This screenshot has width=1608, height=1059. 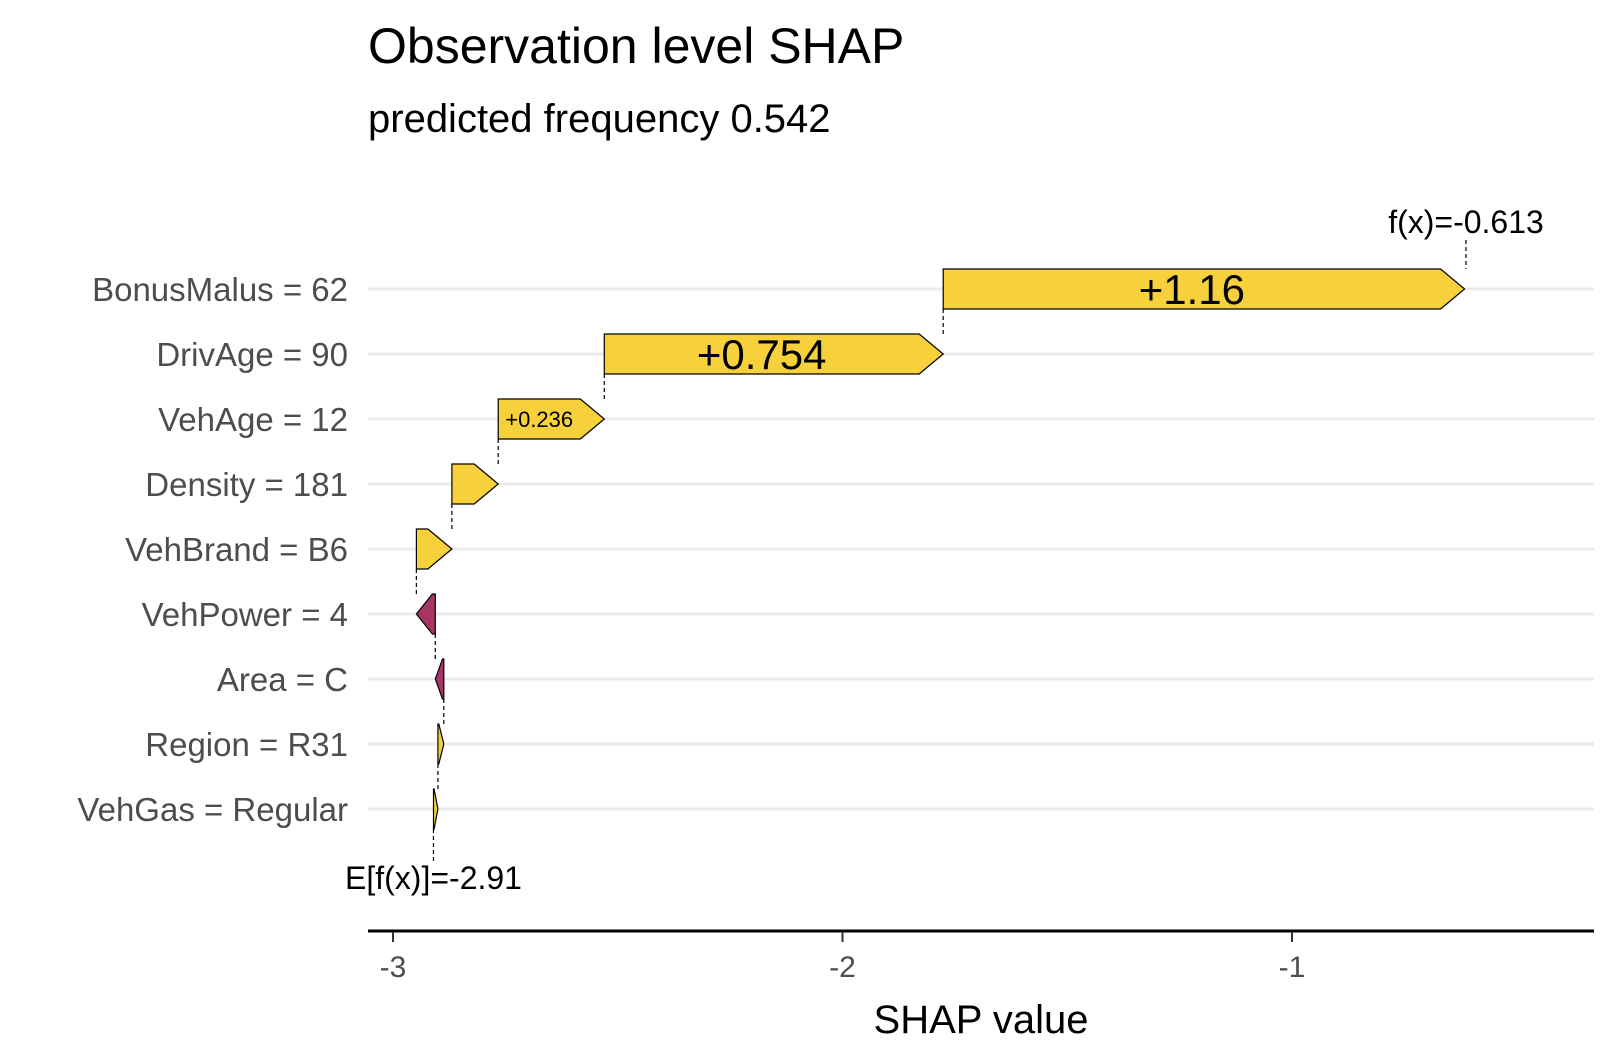 I want to click on bar-value-label: +0.236, so click(x=539, y=419).